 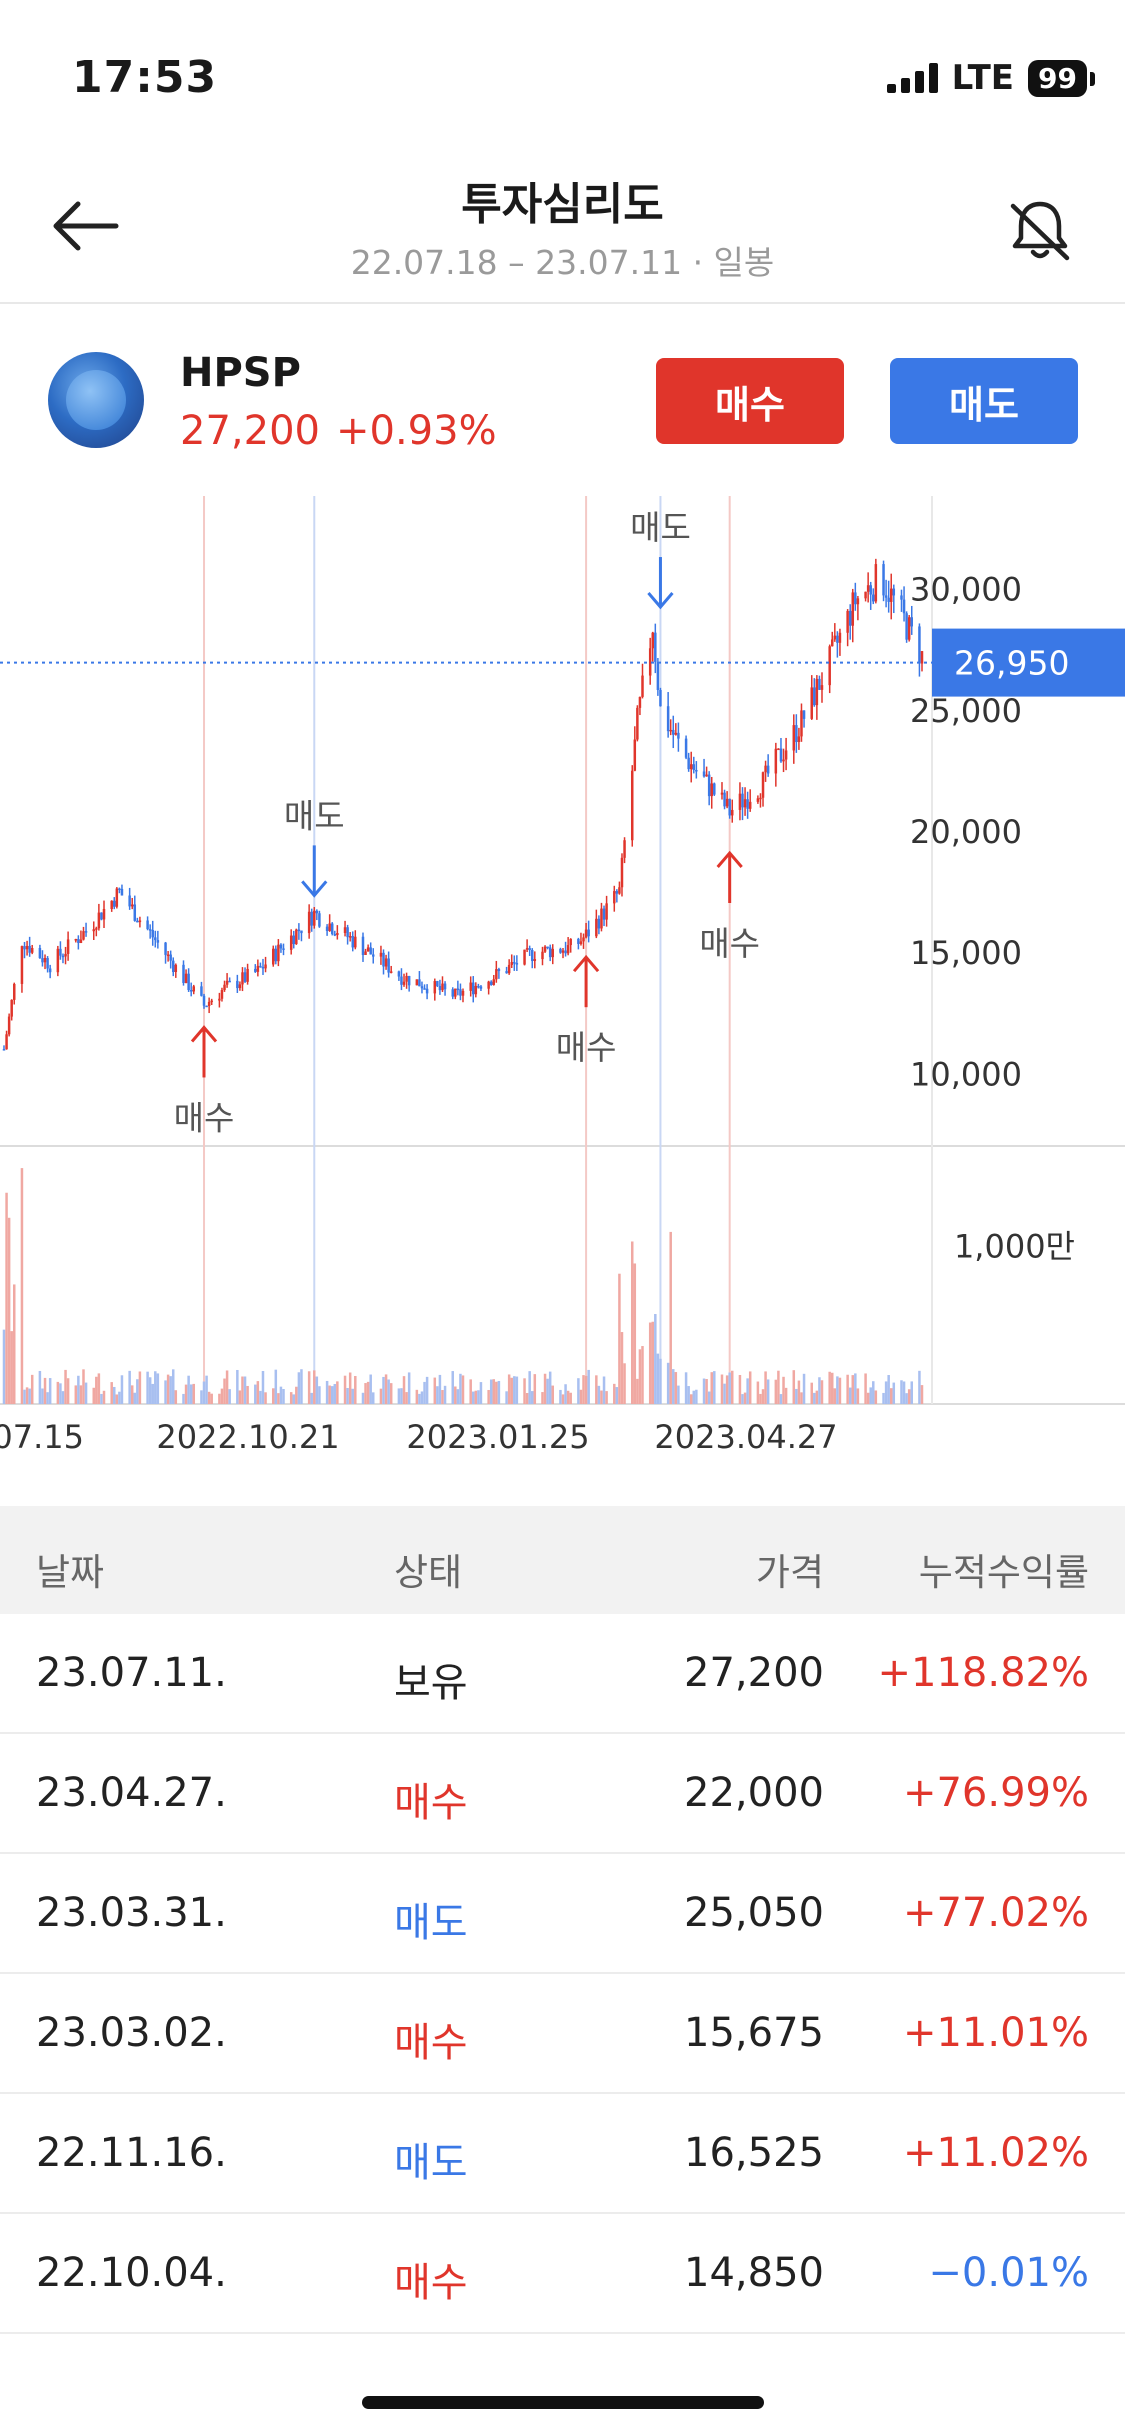 What do you see at coordinates (431, 2043) in the screenshot?
I see `row-state: 매수` at bounding box center [431, 2043].